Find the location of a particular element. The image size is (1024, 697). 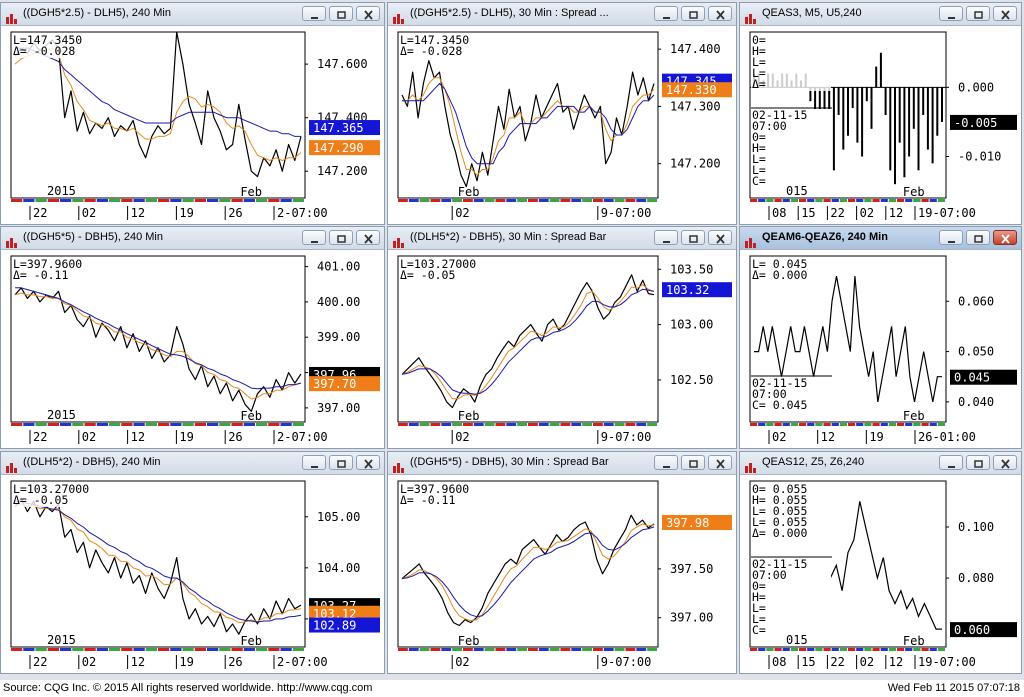

window-title-bar: QEAS12, Z5, Z6,240 is located at coordinates (880, 463).